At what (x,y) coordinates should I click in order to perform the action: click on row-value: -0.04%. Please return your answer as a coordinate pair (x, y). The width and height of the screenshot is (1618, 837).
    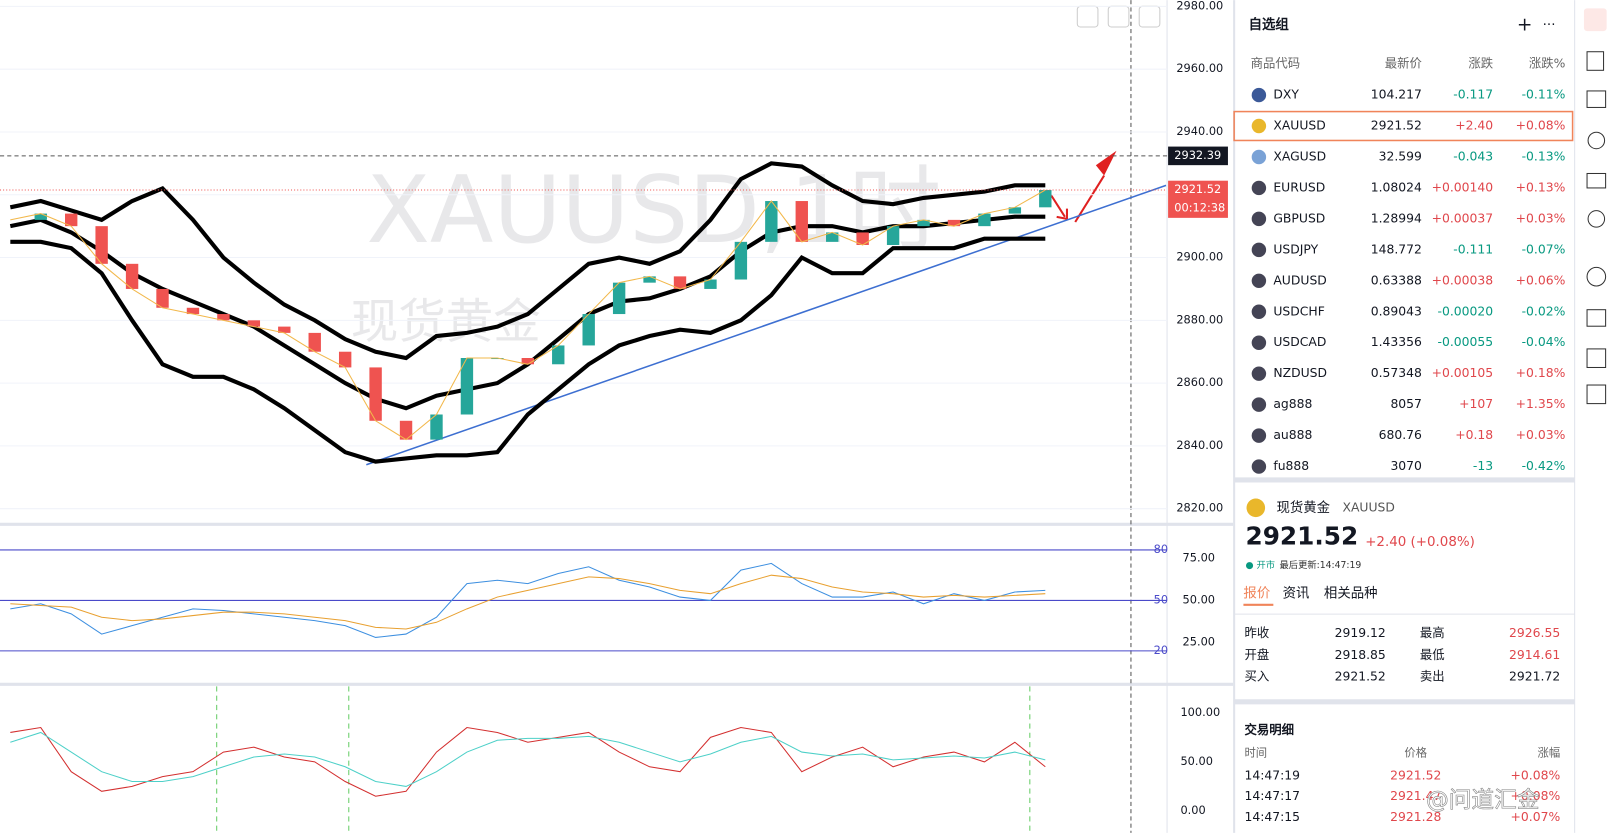
    Looking at the image, I should click on (1544, 342).